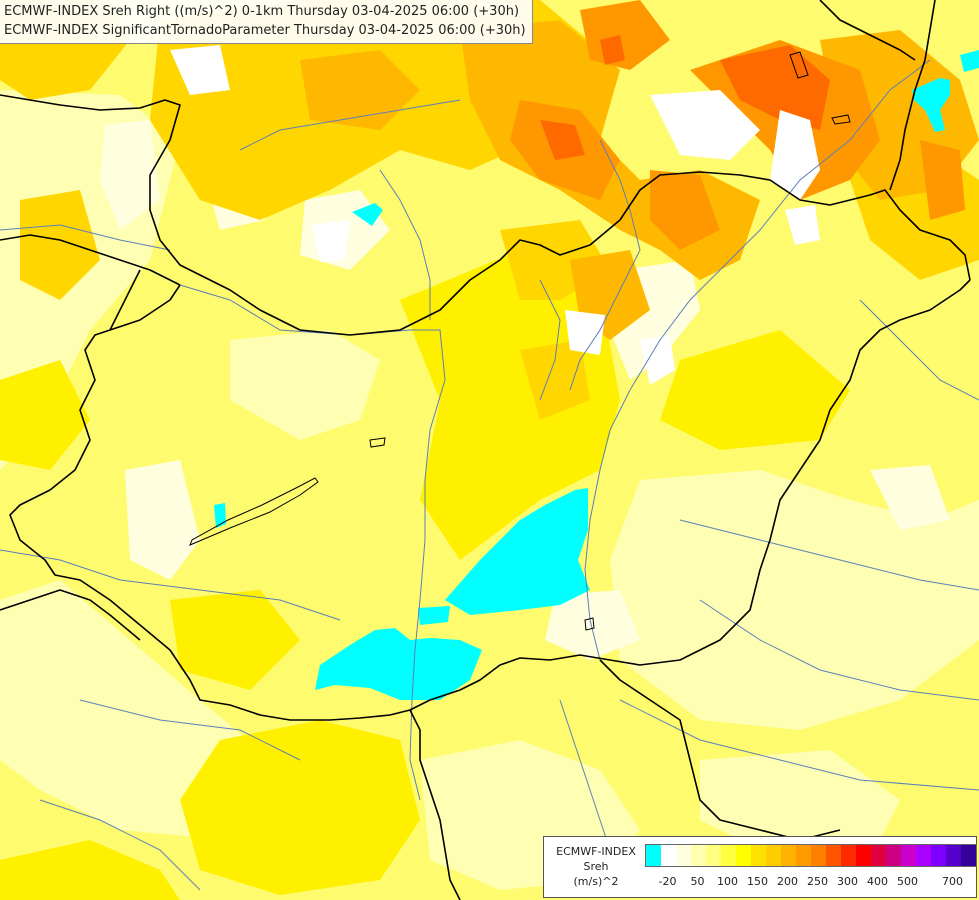 The image size is (979, 900). I want to click on legend-ticks: -20 50 100 150 200 250 300 400 500 700, so click(810, 882).